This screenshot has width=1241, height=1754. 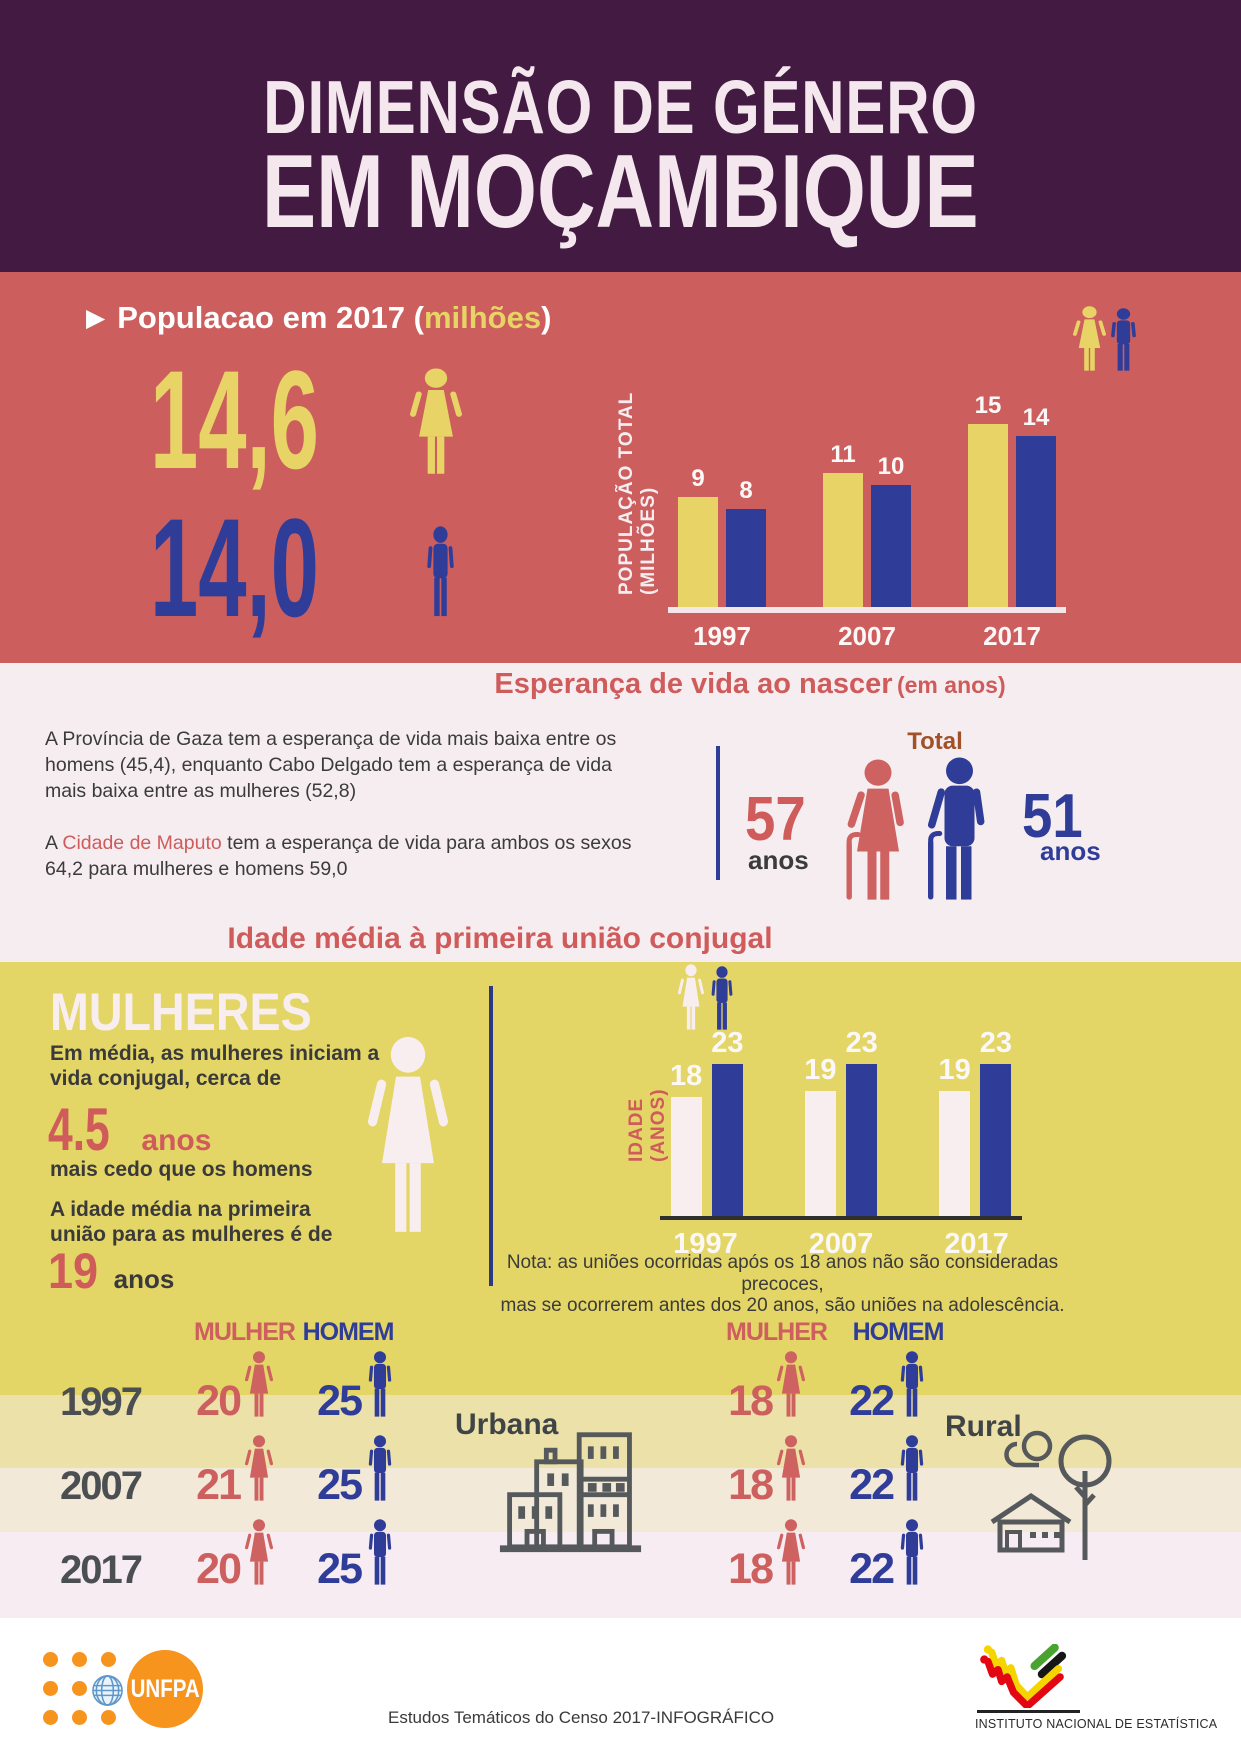 What do you see at coordinates (234, 567) in the screenshot?
I see `male-population-value: 14,0` at bounding box center [234, 567].